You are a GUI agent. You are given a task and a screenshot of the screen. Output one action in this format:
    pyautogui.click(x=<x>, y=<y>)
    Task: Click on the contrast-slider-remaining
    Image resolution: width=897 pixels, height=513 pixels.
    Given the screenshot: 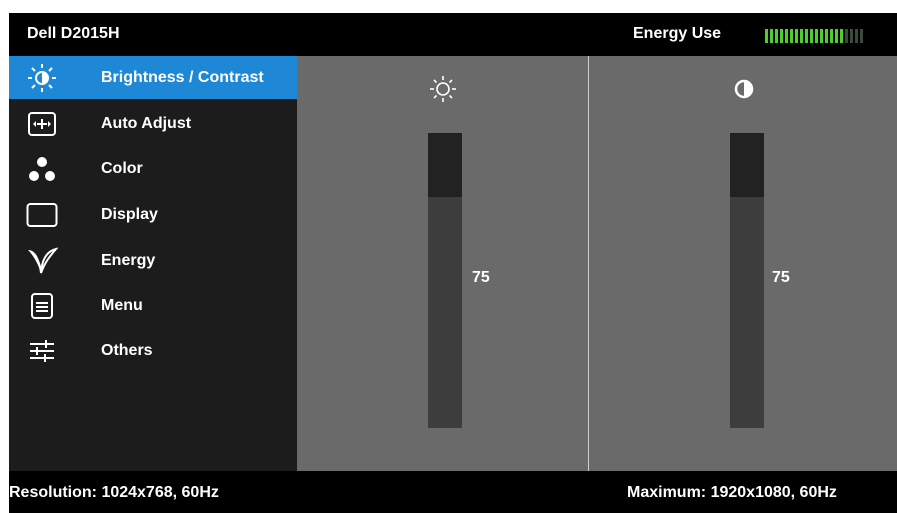 What is the action you would take?
    pyautogui.click(x=747, y=165)
    